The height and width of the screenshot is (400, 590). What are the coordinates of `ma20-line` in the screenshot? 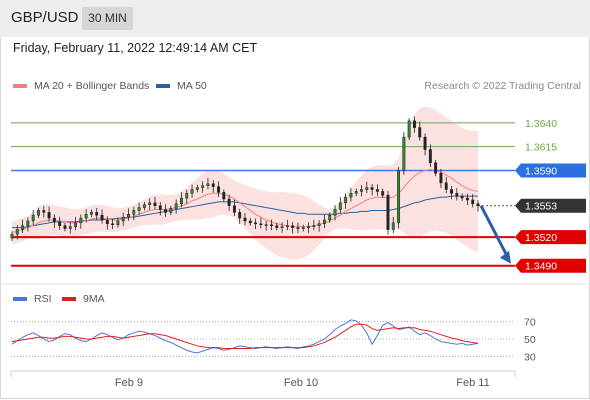 It's located at (245, 200).